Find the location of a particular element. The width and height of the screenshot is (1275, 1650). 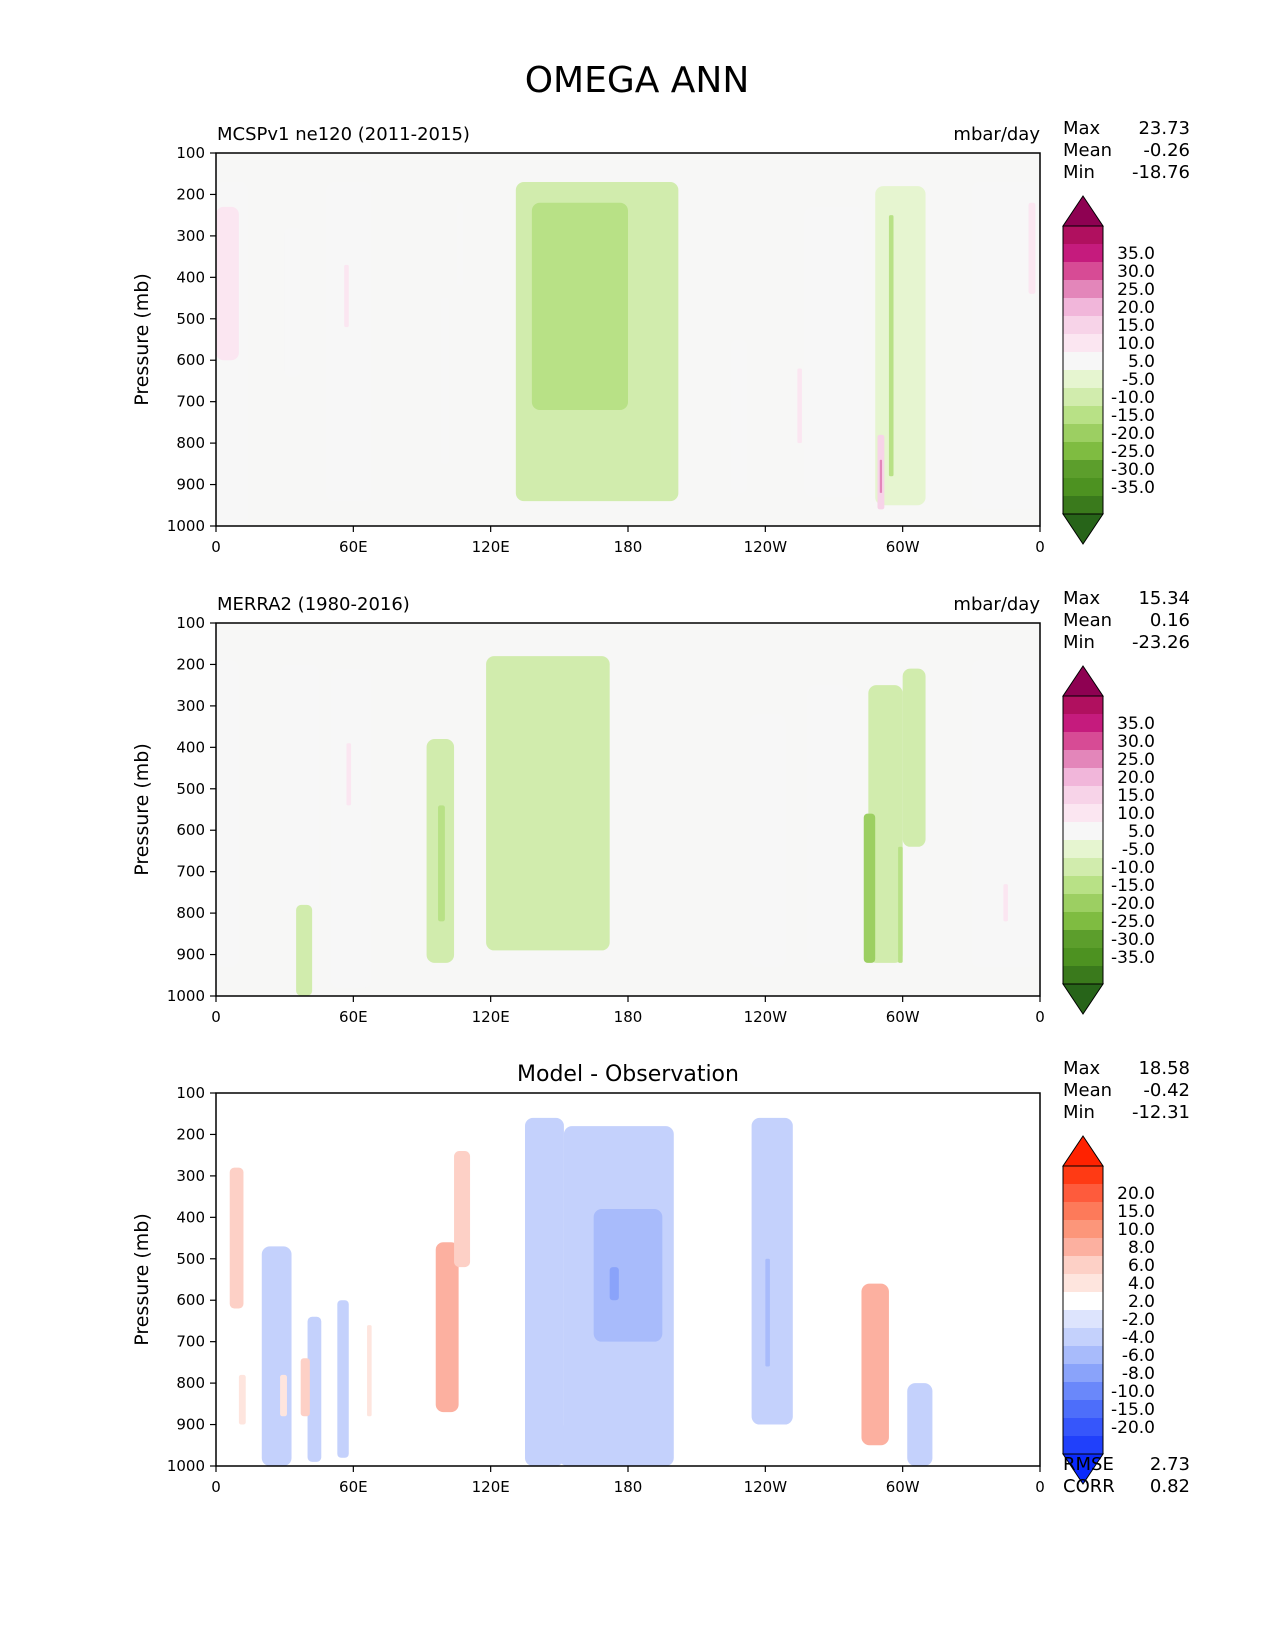

panel-title: MERRA2 (1980-2016) is located at coordinates (313, 604).